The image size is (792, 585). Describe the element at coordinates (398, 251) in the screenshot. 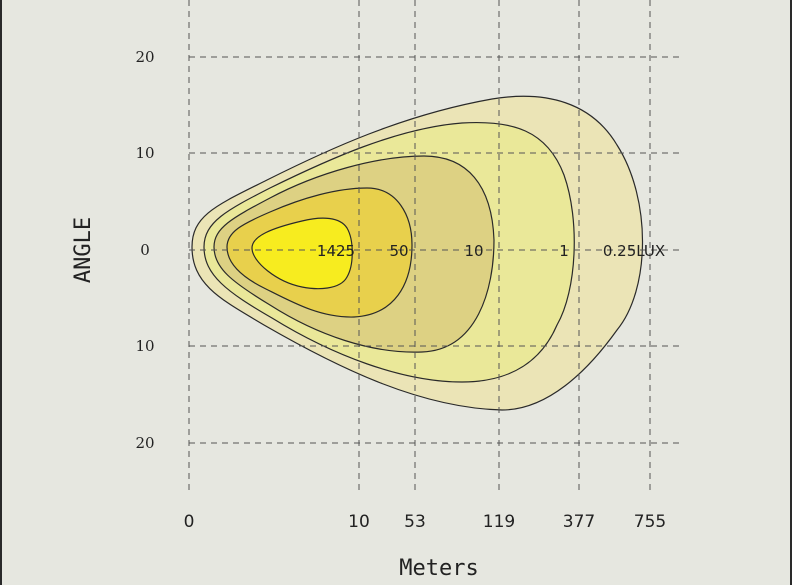

I see `lux-label: 50` at that location.